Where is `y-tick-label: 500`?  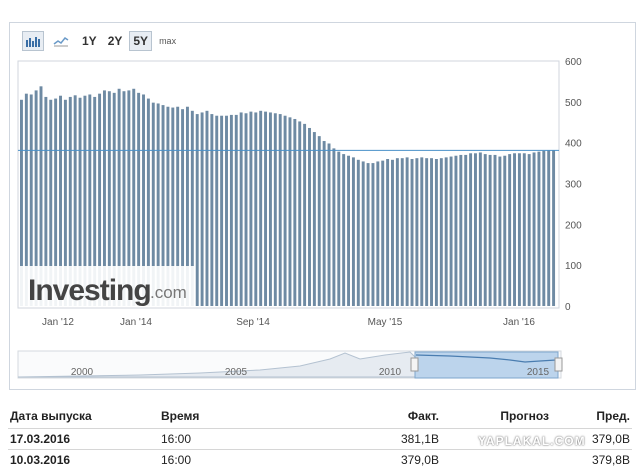 y-tick-label: 500 is located at coordinates (573, 103).